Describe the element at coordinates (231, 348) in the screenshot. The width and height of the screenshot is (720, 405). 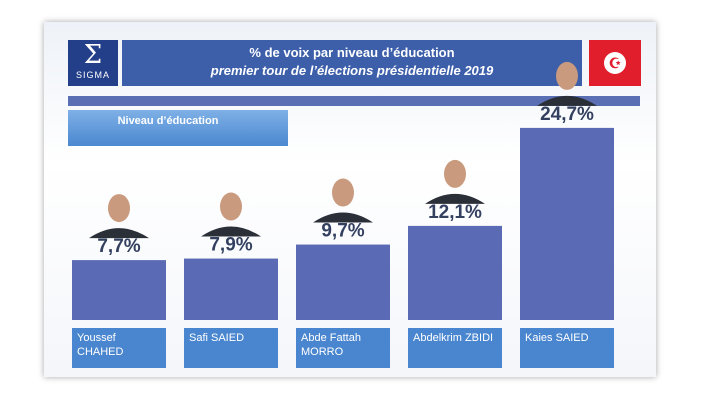
I see `category-label-1: Safi SAIED` at that location.